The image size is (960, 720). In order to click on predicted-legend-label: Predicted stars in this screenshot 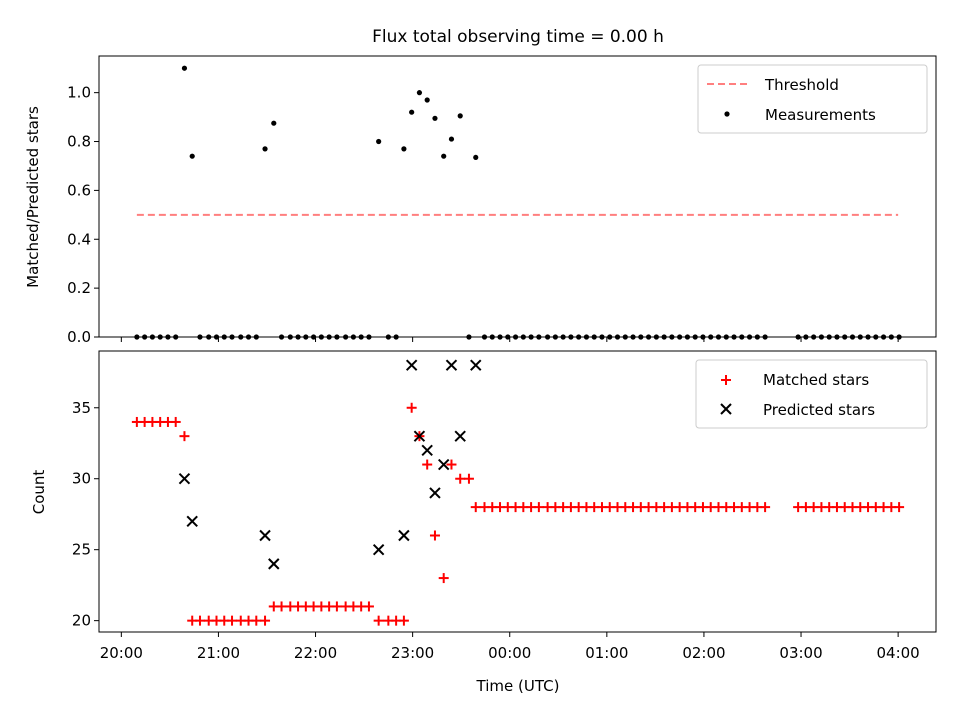, I will do `click(819, 410)`.